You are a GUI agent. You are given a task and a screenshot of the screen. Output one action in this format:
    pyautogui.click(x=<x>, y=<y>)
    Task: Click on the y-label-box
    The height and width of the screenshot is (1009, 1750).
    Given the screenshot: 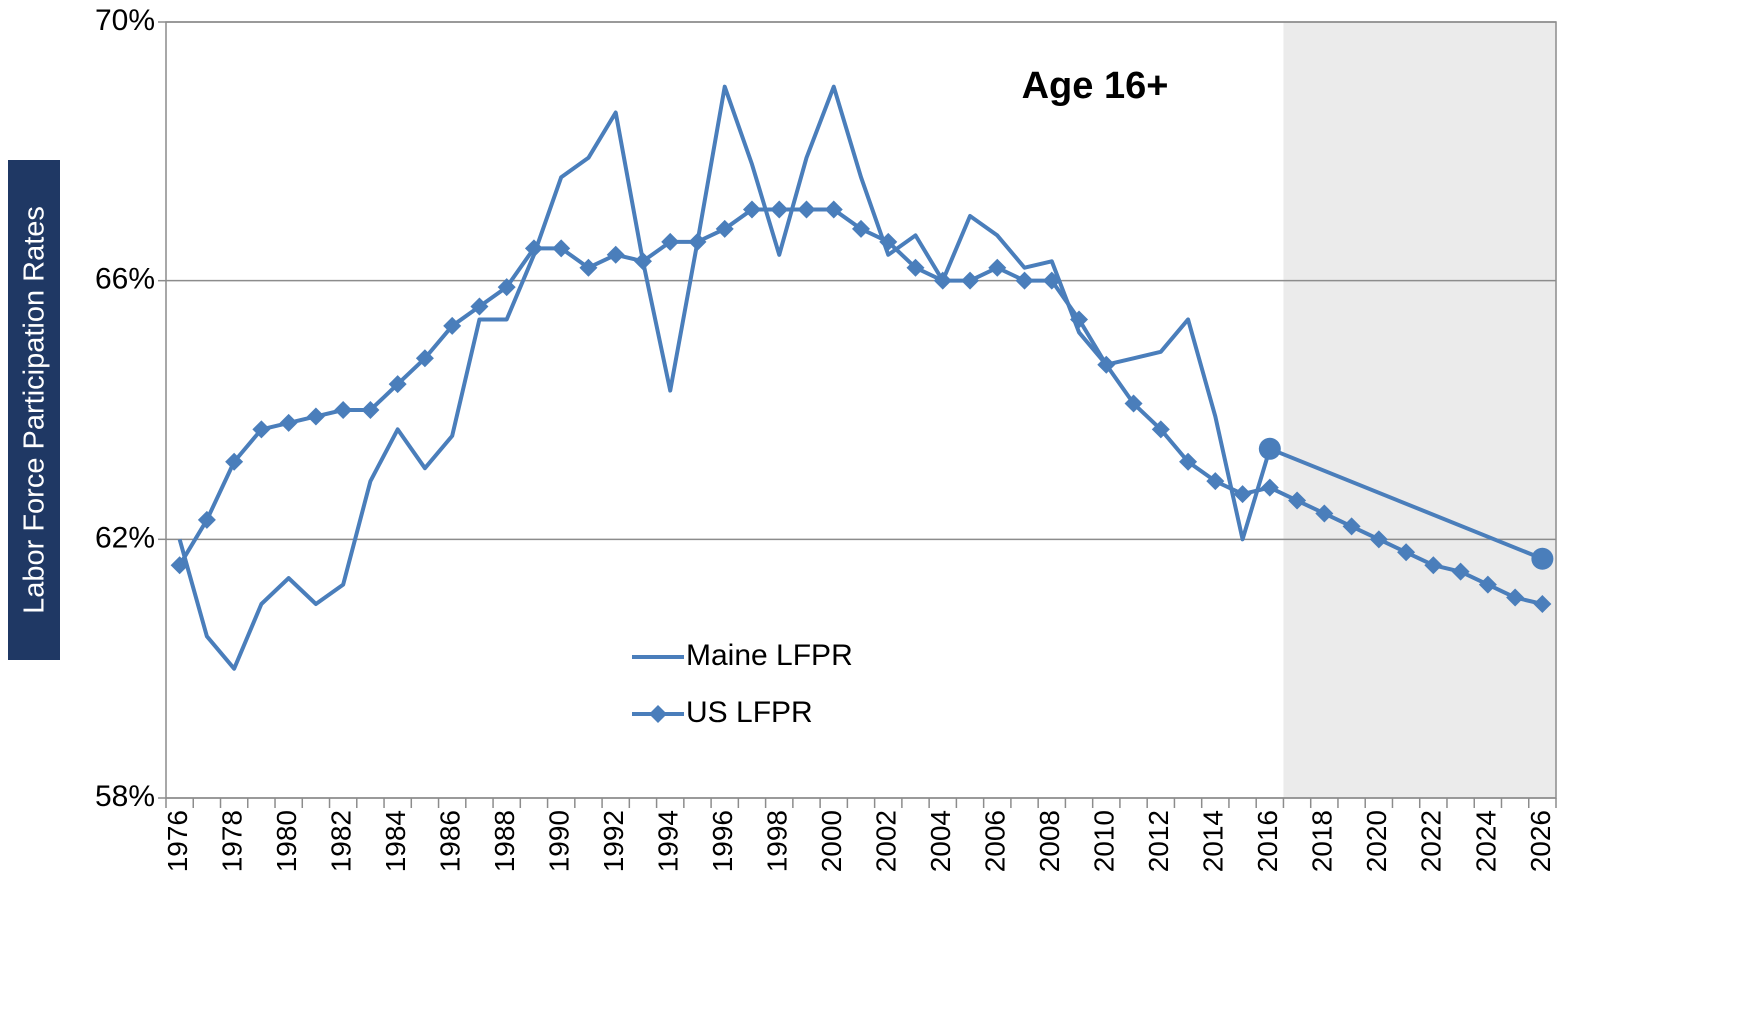 What is the action you would take?
    pyautogui.click(x=34, y=410)
    